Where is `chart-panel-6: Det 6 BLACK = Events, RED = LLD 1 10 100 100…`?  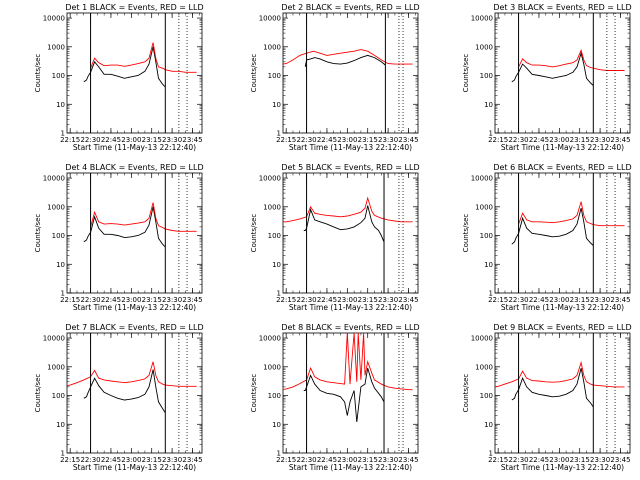 chart-panel-6: Det 6 BLACK = Events, RED = LLD 1 10 100 100… is located at coordinates (547, 237).